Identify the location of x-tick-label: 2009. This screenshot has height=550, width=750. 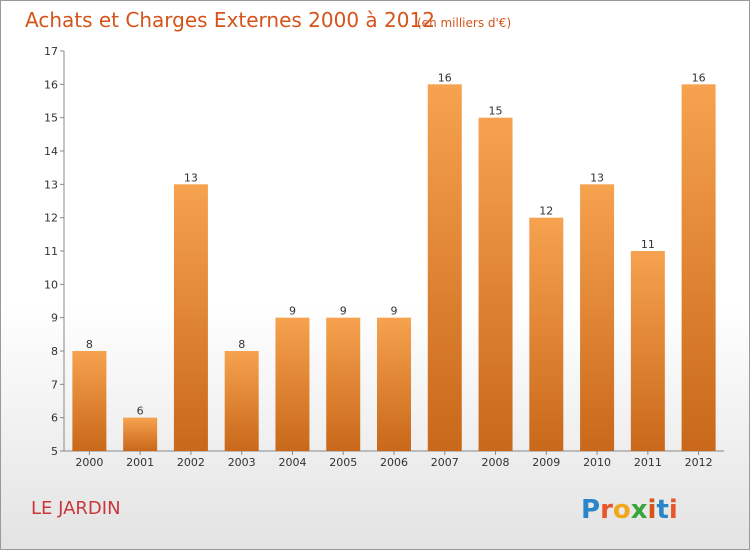
(546, 462).